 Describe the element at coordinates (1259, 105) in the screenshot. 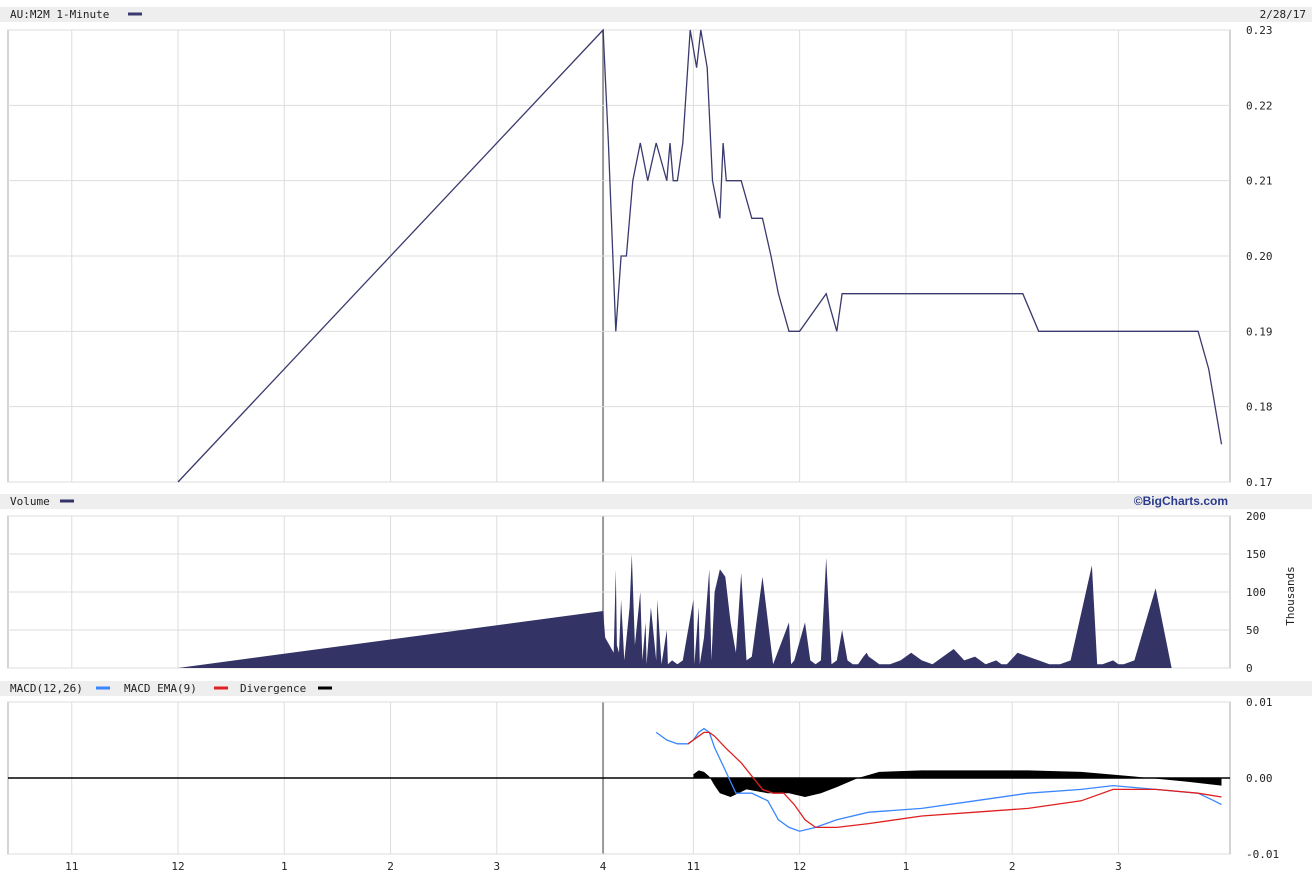

I see `price-y-tick-label: 0.22` at that location.